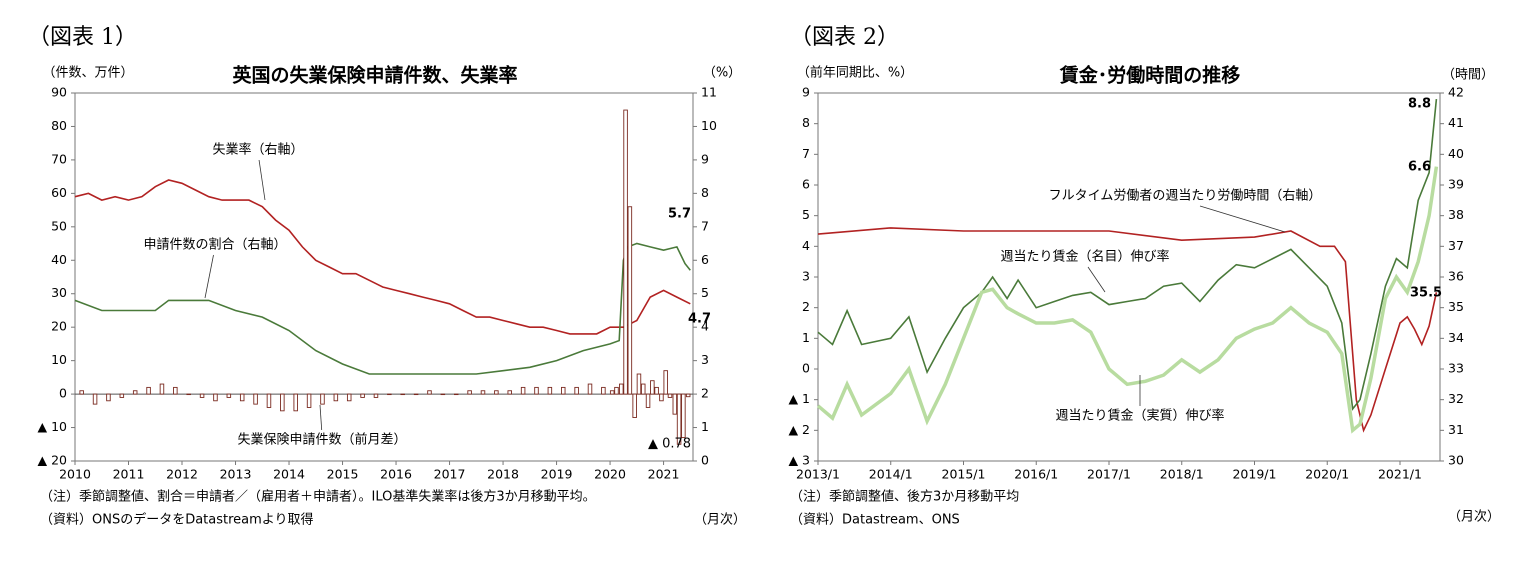 This screenshot has width=1527, height=561. What do you see at coordinates (236, 474) in the screenshot?
I see `x-tick-label: 2013` at bounding box center [236, 474].